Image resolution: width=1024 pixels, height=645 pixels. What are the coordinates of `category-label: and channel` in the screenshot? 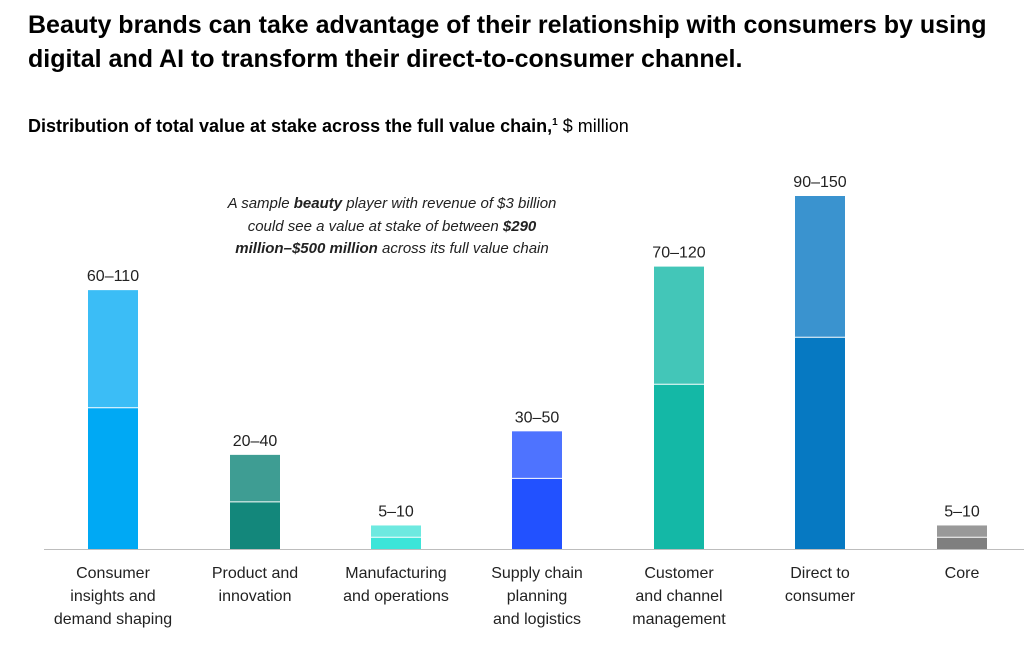 It's located at (678, 596).